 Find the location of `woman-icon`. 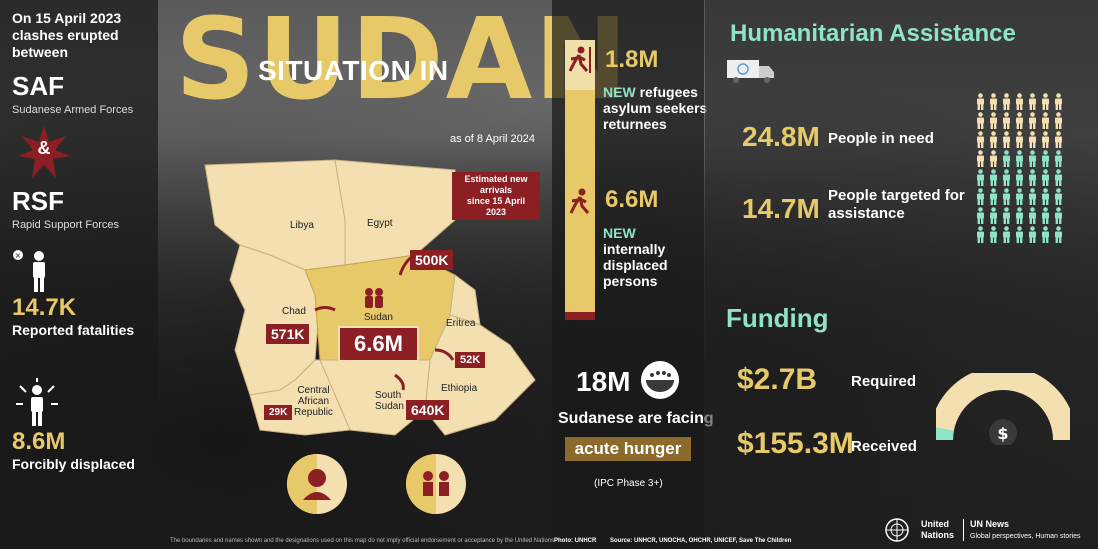

woman-icon is located at coordinates (317, 484).